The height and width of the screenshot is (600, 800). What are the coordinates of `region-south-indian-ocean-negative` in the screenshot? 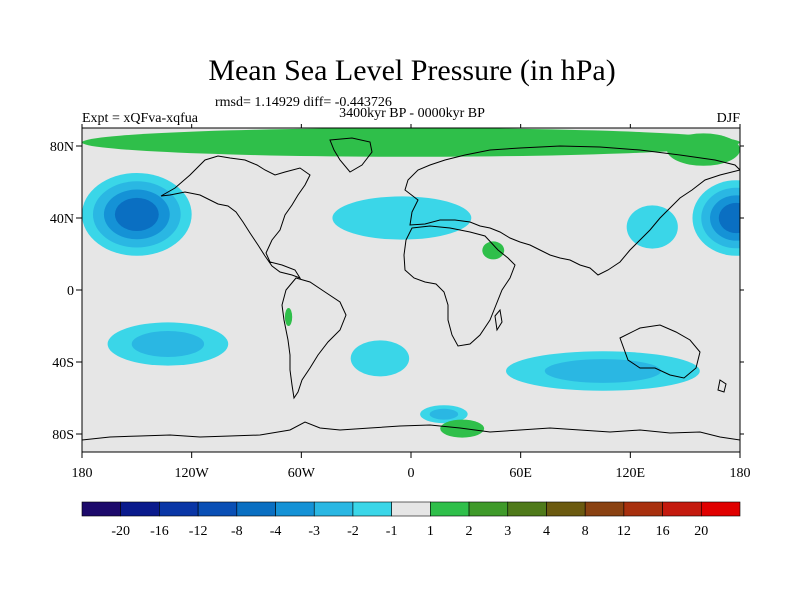 It's located at (603, 371).